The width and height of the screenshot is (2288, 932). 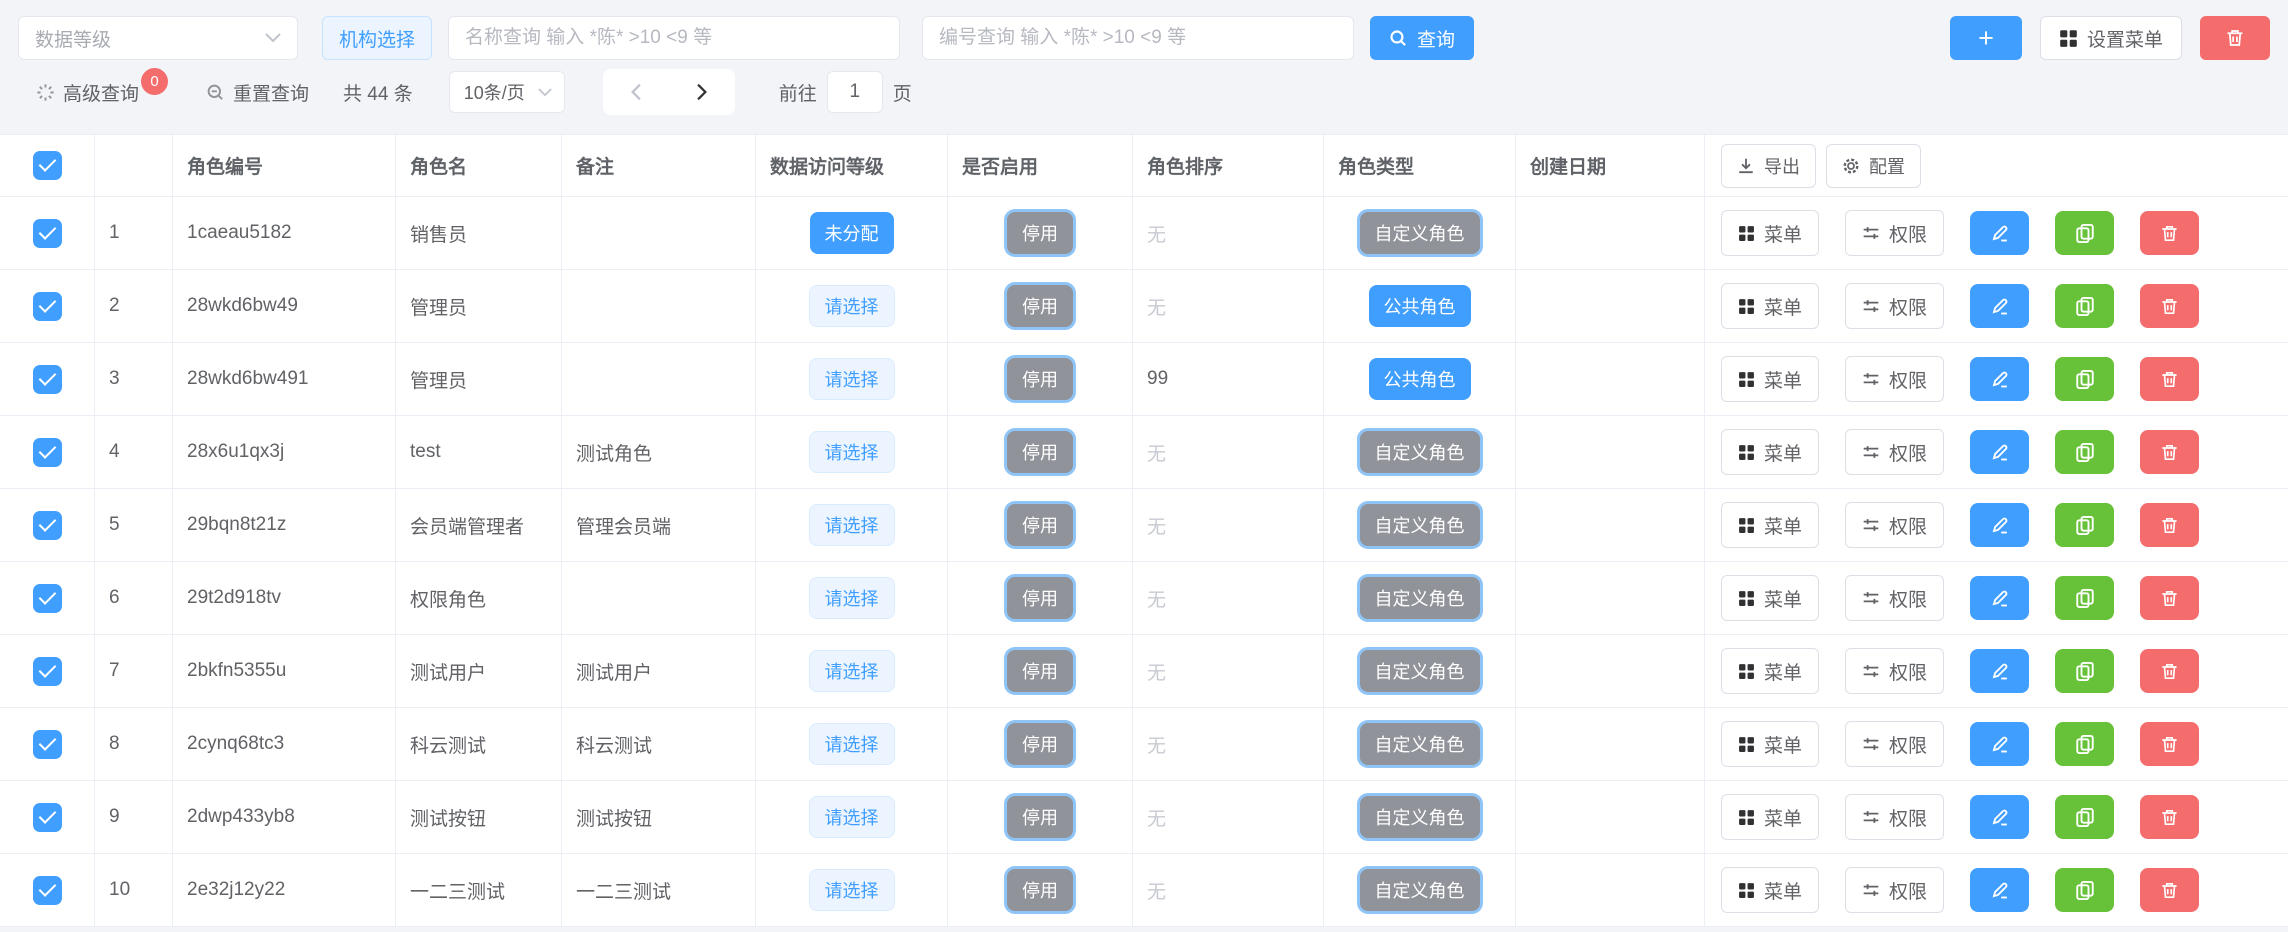 What do you see at coordinates (134, 744) in the screenshot?
I see `row-index: 8` at bounding box center [134, 744].